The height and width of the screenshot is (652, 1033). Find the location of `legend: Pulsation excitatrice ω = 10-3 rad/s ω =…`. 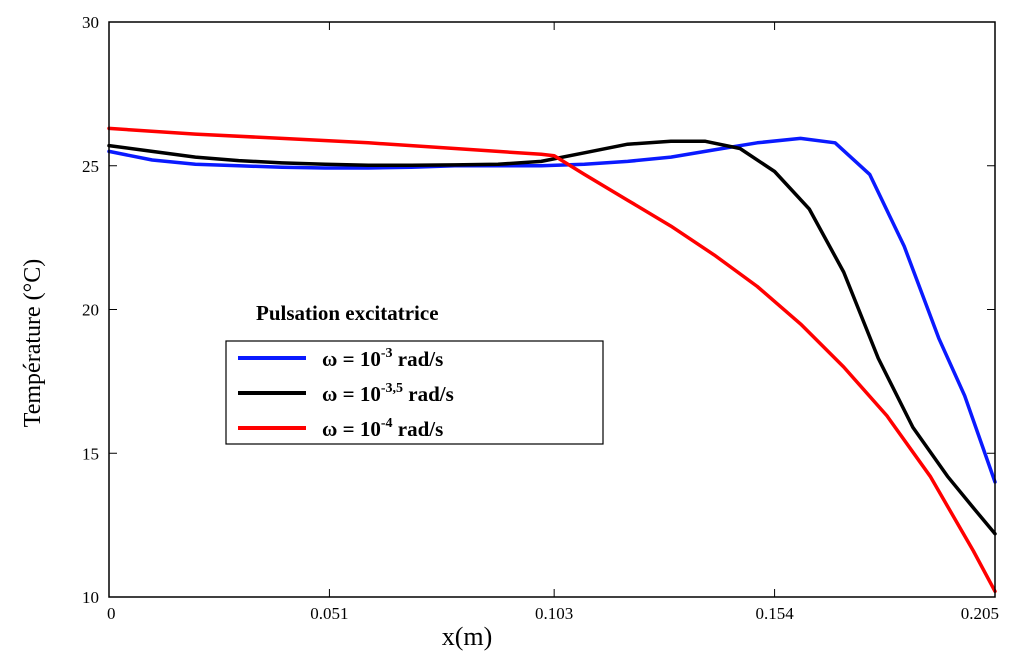

legend: Pulsation excitatrice ω = 10-3 rad/s ω =… is located at coordinates (414, 373).